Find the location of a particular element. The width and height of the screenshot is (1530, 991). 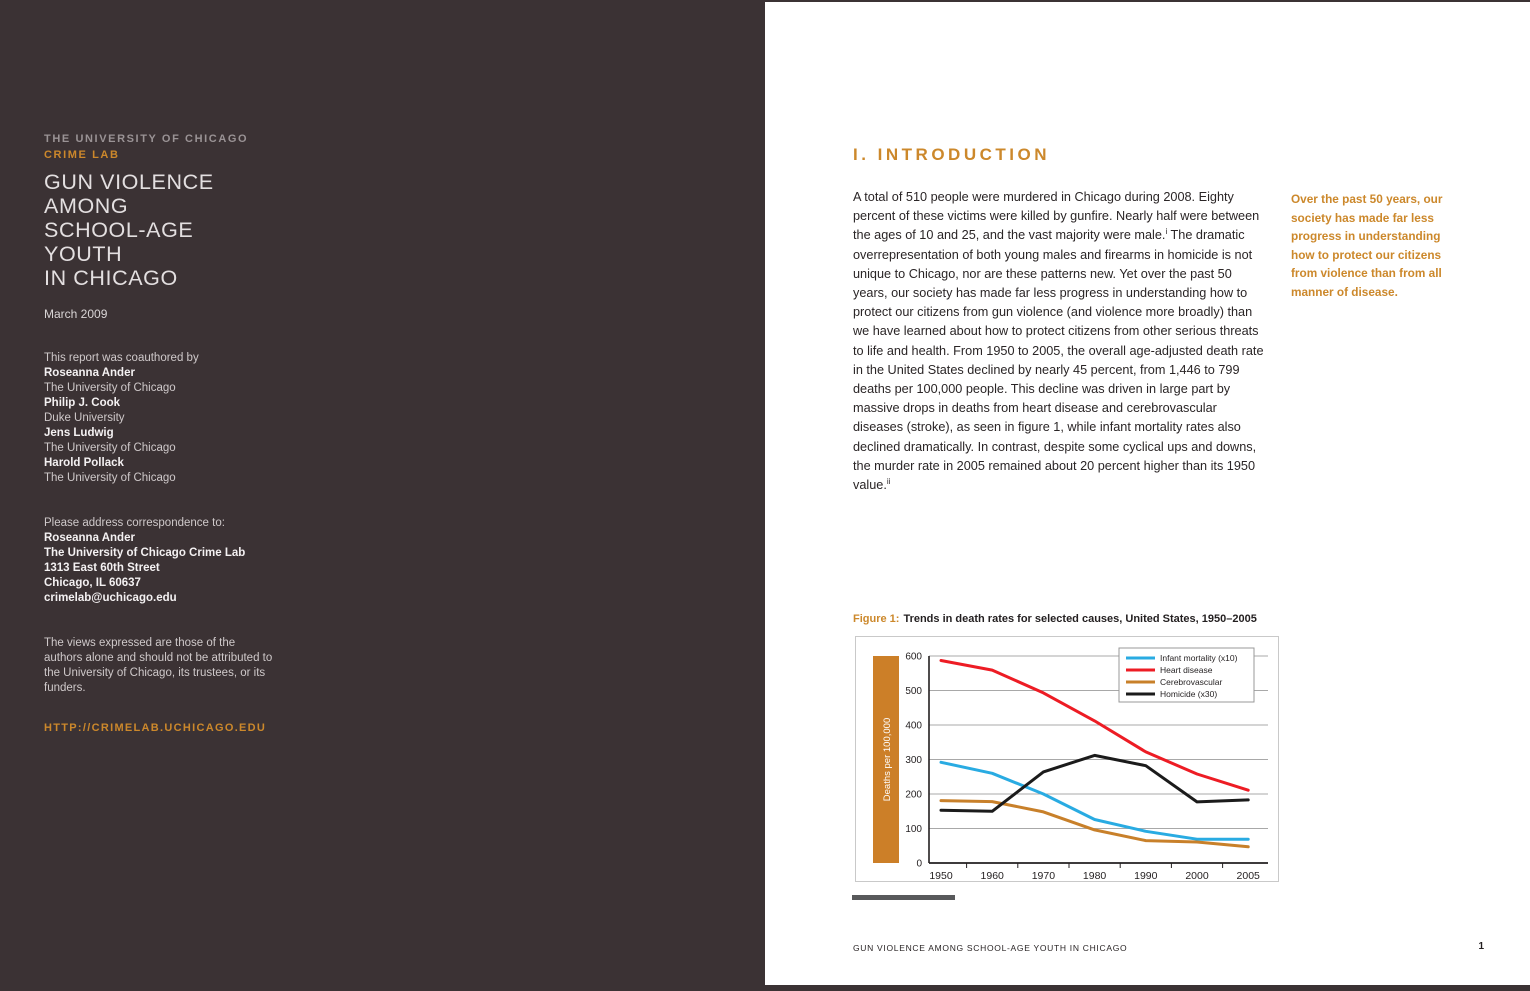

section-heading: I. INTRODUCTION is located at coordinates (951, 154).